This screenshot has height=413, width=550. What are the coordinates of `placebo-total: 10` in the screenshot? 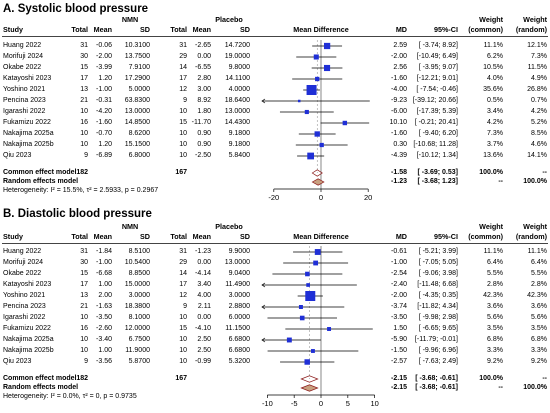 It's located at (183, 155).